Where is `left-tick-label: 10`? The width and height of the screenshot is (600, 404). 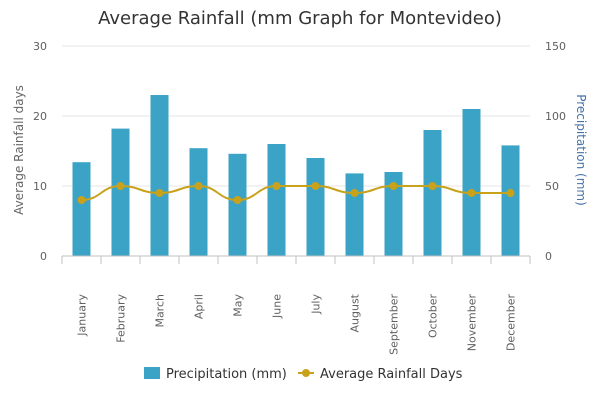 left-tick-label: 10 is located at coordinates (40, 186).